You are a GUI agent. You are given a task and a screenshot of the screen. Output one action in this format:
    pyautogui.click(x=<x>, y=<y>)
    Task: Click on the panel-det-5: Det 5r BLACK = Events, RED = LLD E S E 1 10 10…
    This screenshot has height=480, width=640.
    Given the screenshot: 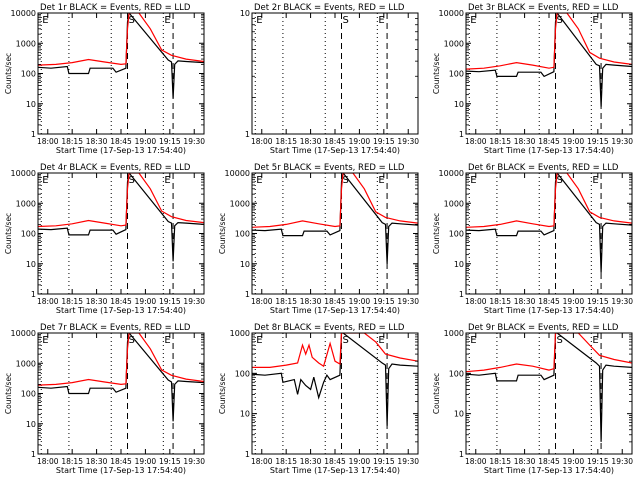 What is the action you would take?
    pyautogui.click(x=318, y=239)
    